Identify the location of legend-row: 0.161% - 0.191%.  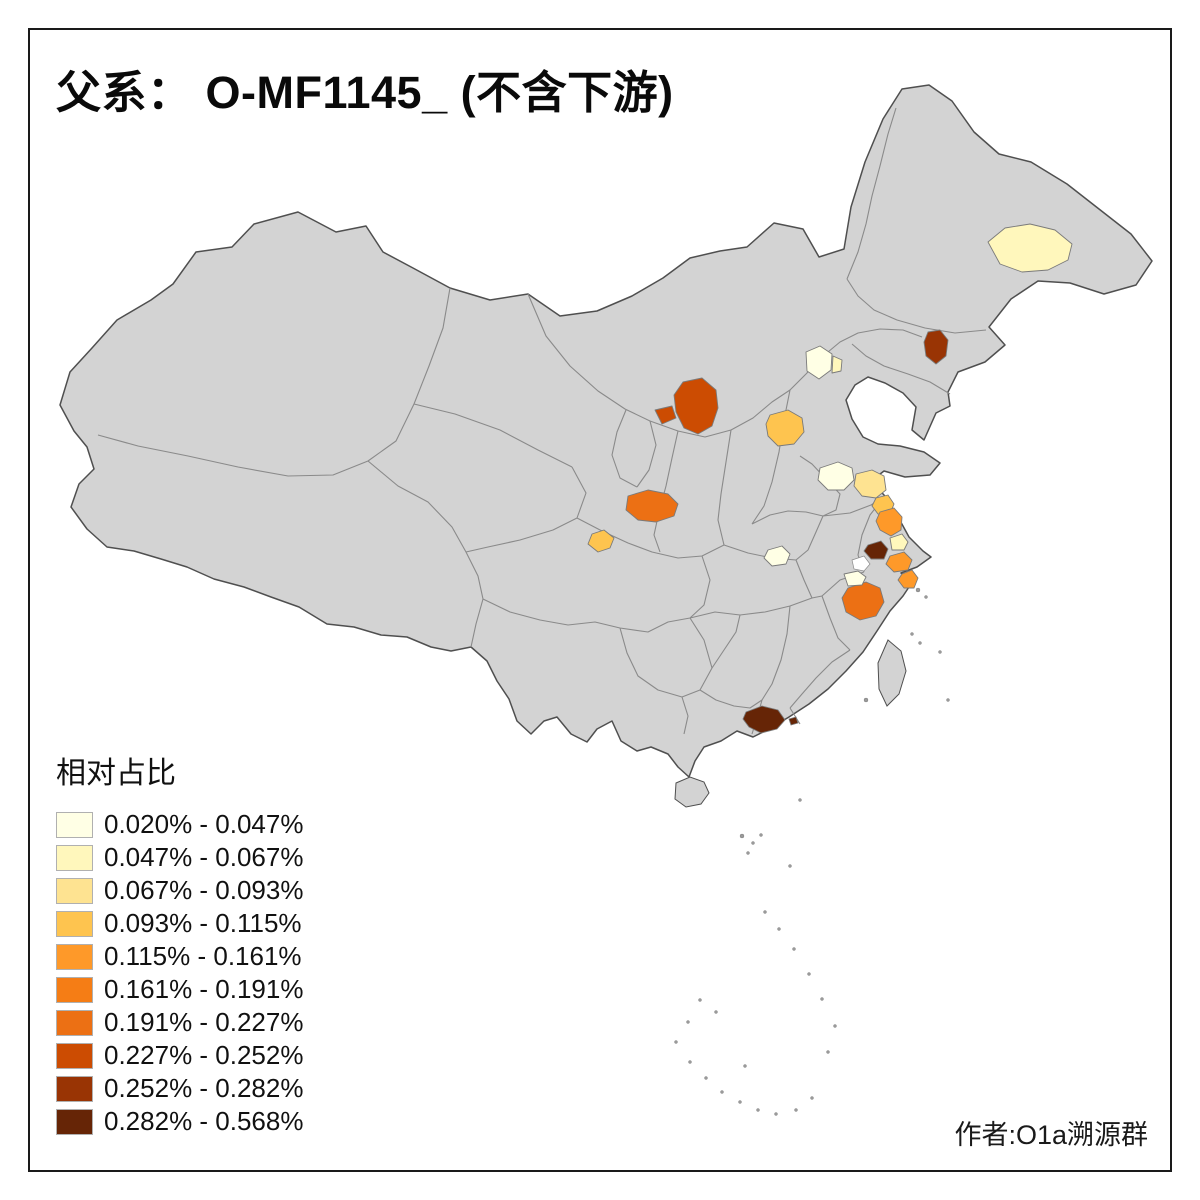
(179, 989).